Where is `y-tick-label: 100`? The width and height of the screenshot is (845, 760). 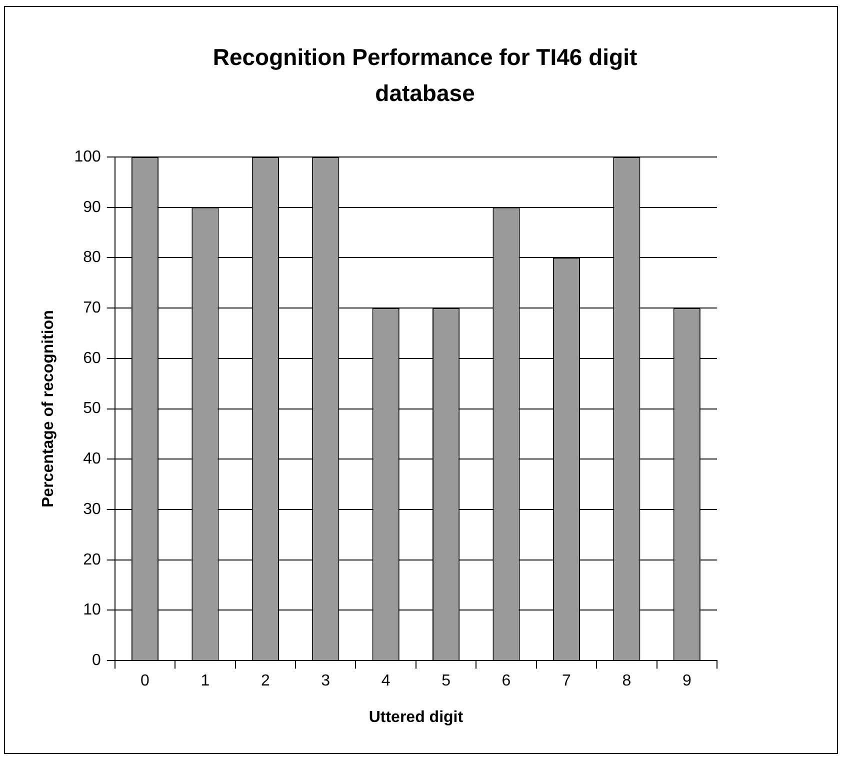
y-tick-label: 100 is located at coordinates (87, 157).